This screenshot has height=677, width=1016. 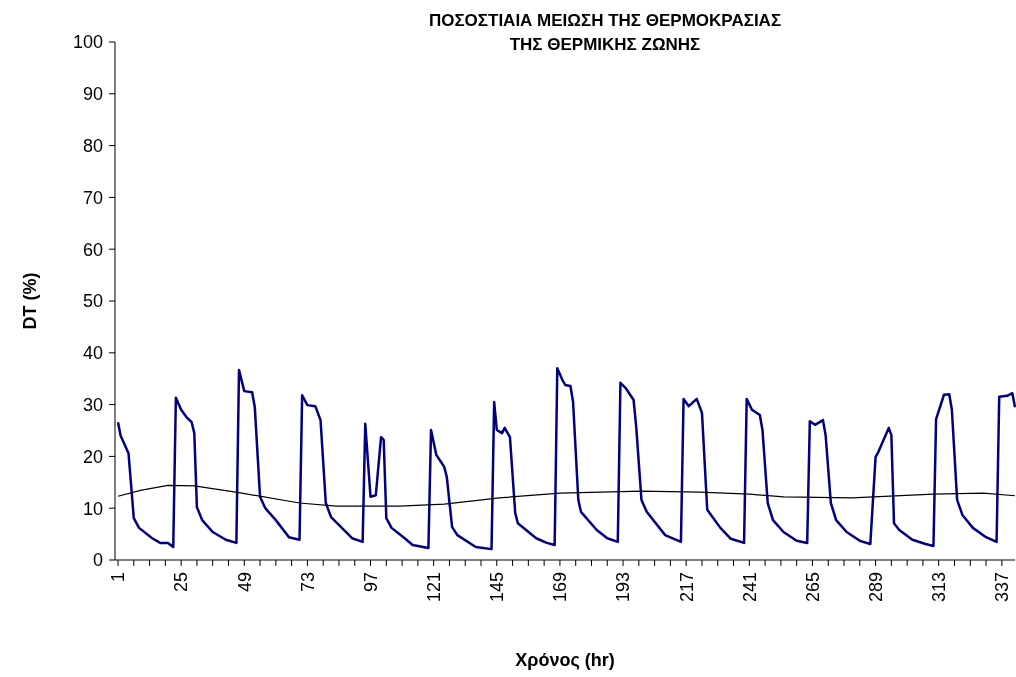 I want to click on x-tick-label: 1, so click(x=118, y=577).